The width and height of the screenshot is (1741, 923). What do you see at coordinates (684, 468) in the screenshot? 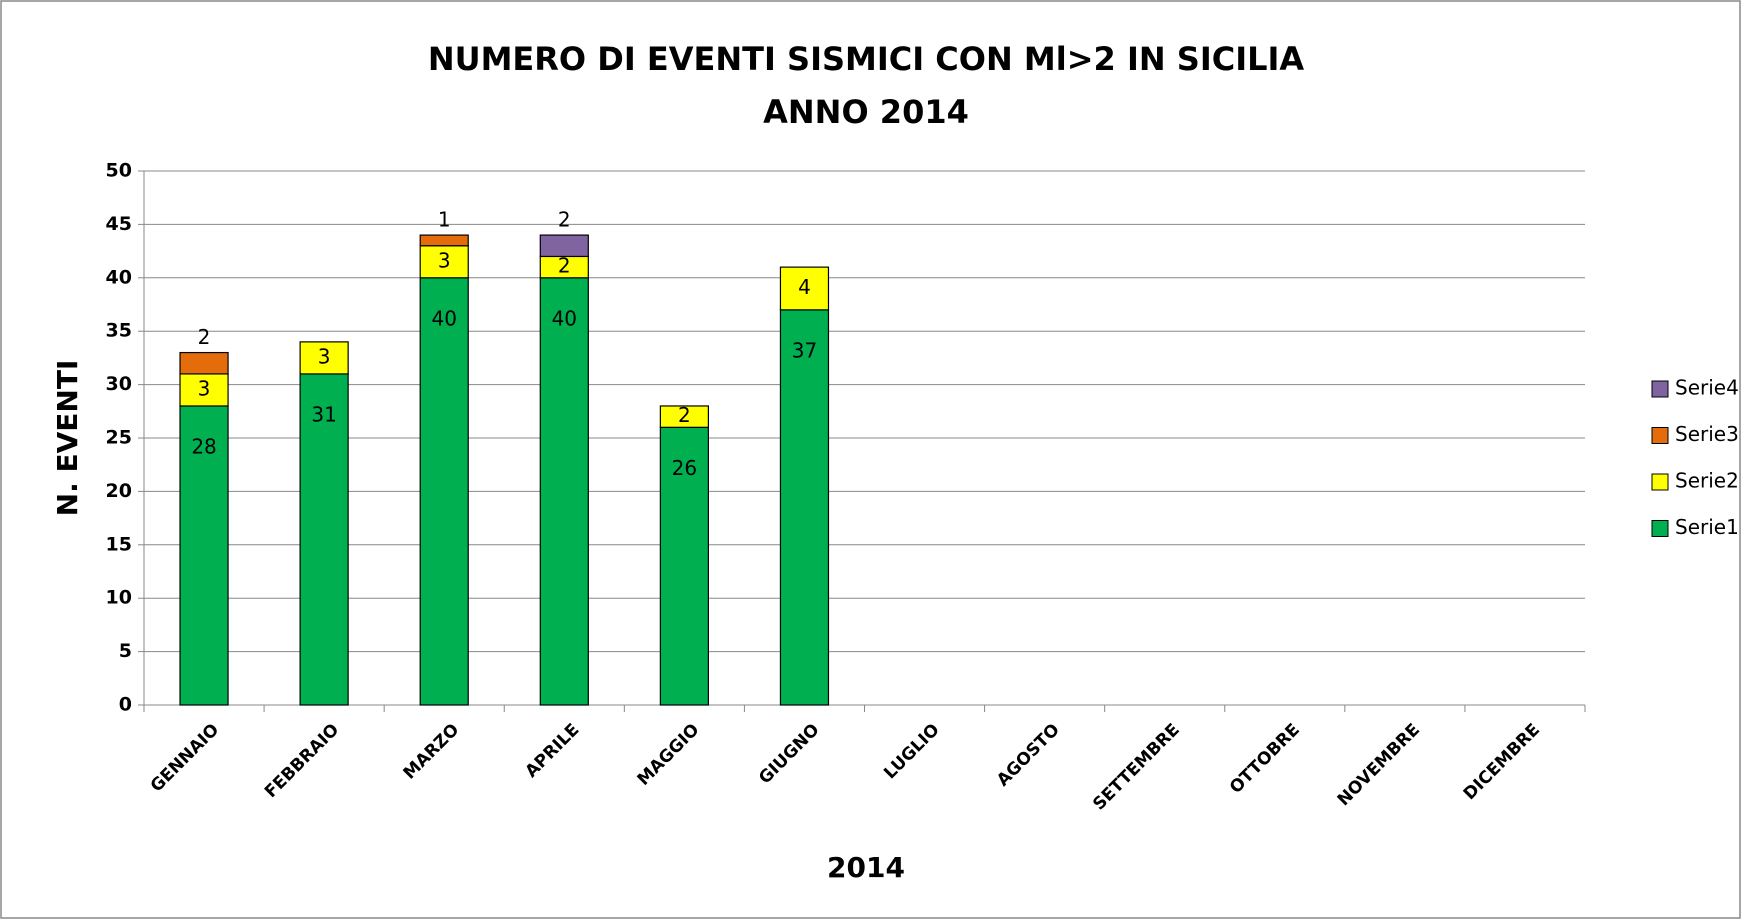
I see `data-label: 26` at bounding box center [684, 468].